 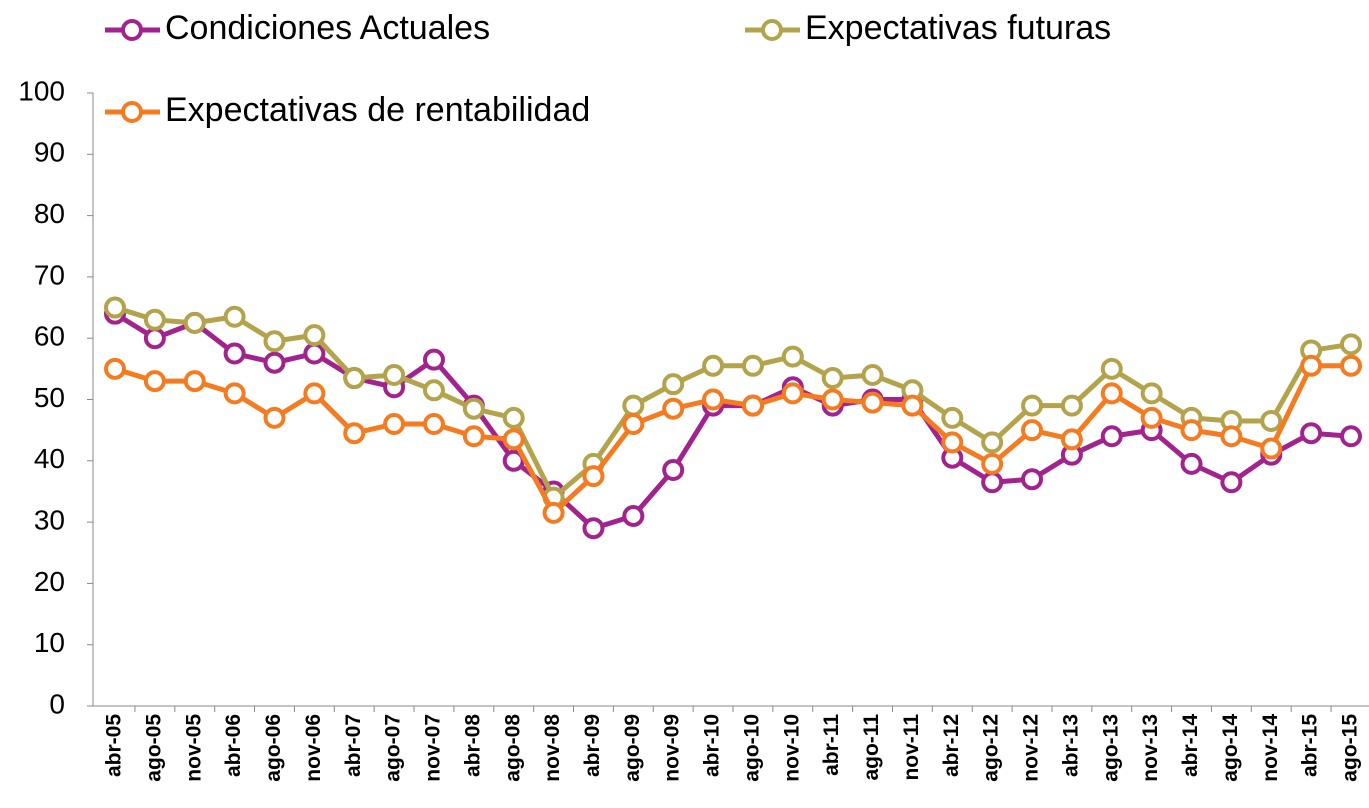 I want to click on y-tick-label: 70, so click(x=49, y=274).